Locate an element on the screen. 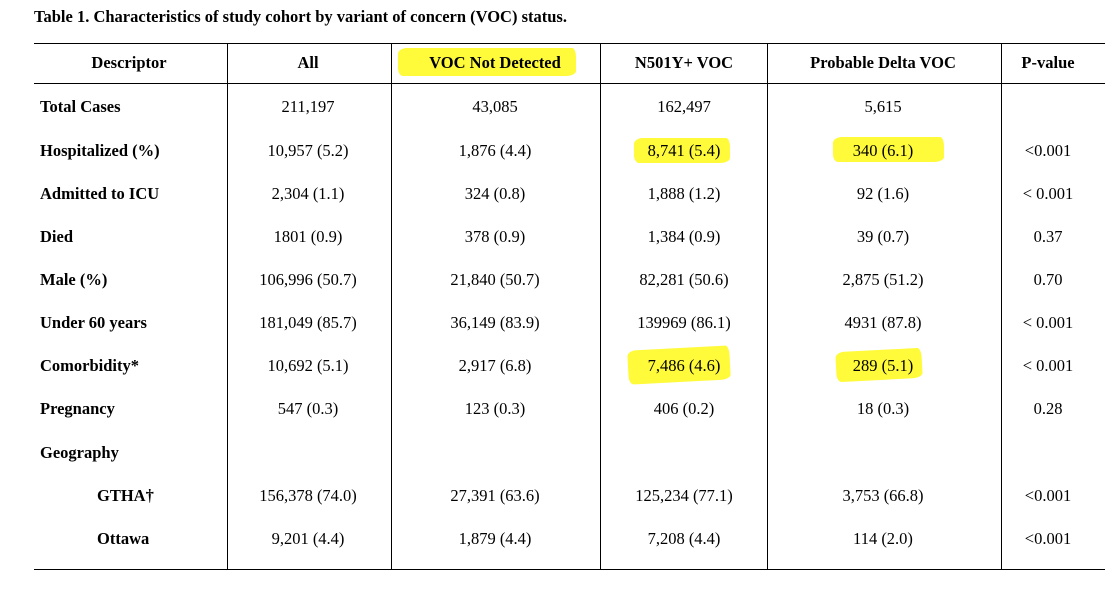 The image size is (1120, 599). cell-n501y-voc: 7,208 (4.4) is located at coordinates (684, 538).